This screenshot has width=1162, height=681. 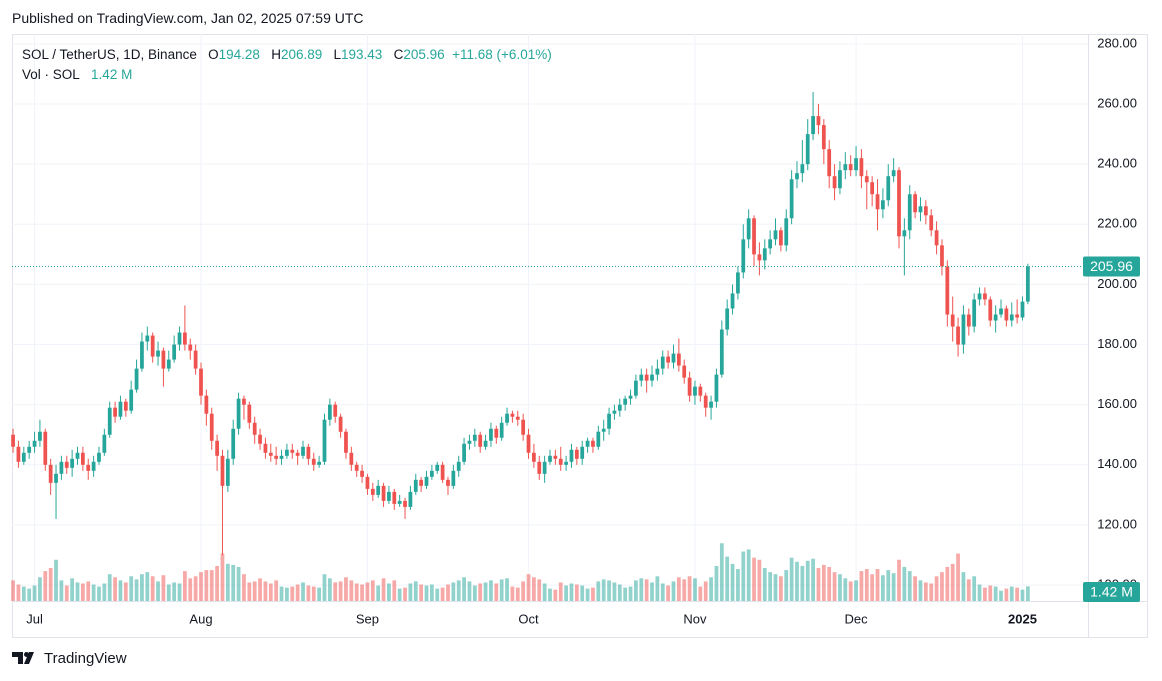 What do you see at coordinates (1111, 592) in the screenshot?
I see `volume-tag` at bounding box center [1111, 592].